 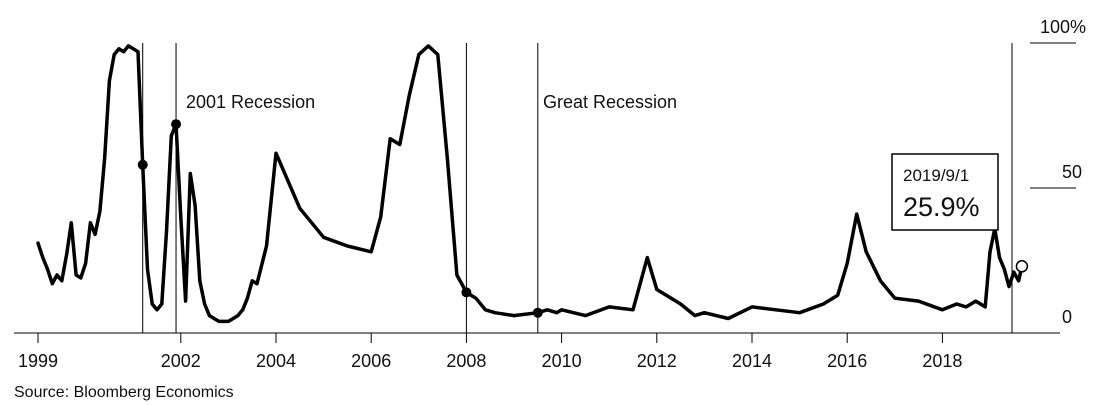 I want to click on latest-point-marker, so click(x=1022, y=266).